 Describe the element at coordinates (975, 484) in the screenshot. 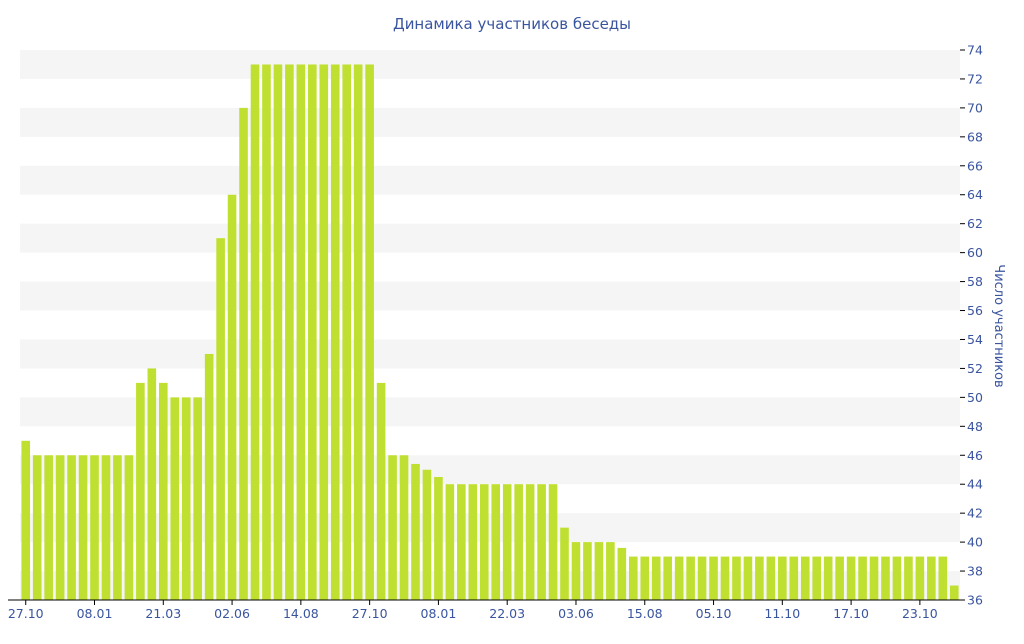

I see `y-tick-label: 44` at that location.